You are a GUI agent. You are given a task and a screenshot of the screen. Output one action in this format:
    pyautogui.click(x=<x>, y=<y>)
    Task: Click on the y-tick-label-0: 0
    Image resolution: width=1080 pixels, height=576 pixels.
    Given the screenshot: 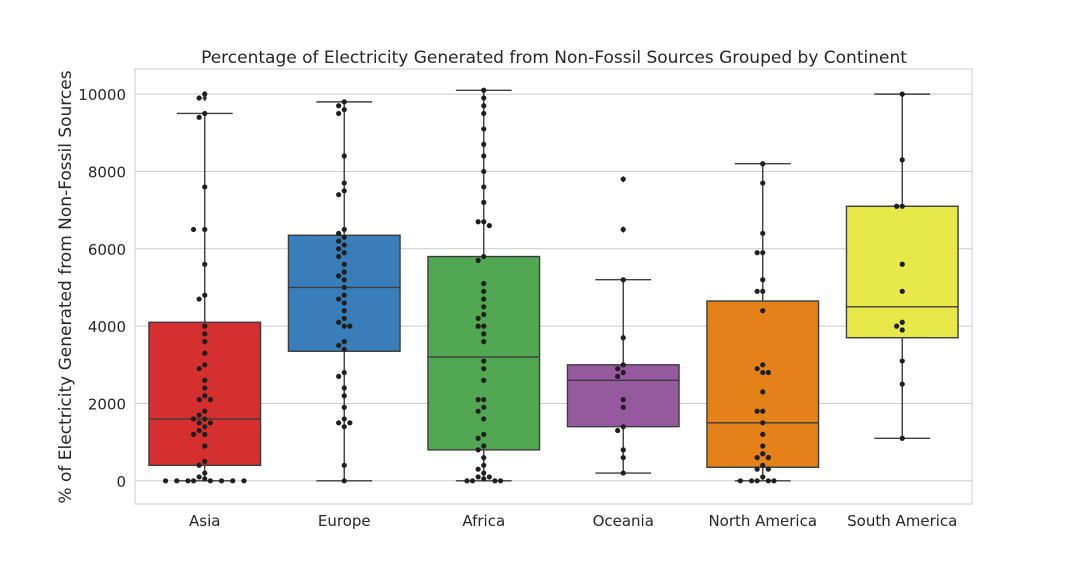 What is the action you would take?
    pyautogui.click(x=121, y=482)
    